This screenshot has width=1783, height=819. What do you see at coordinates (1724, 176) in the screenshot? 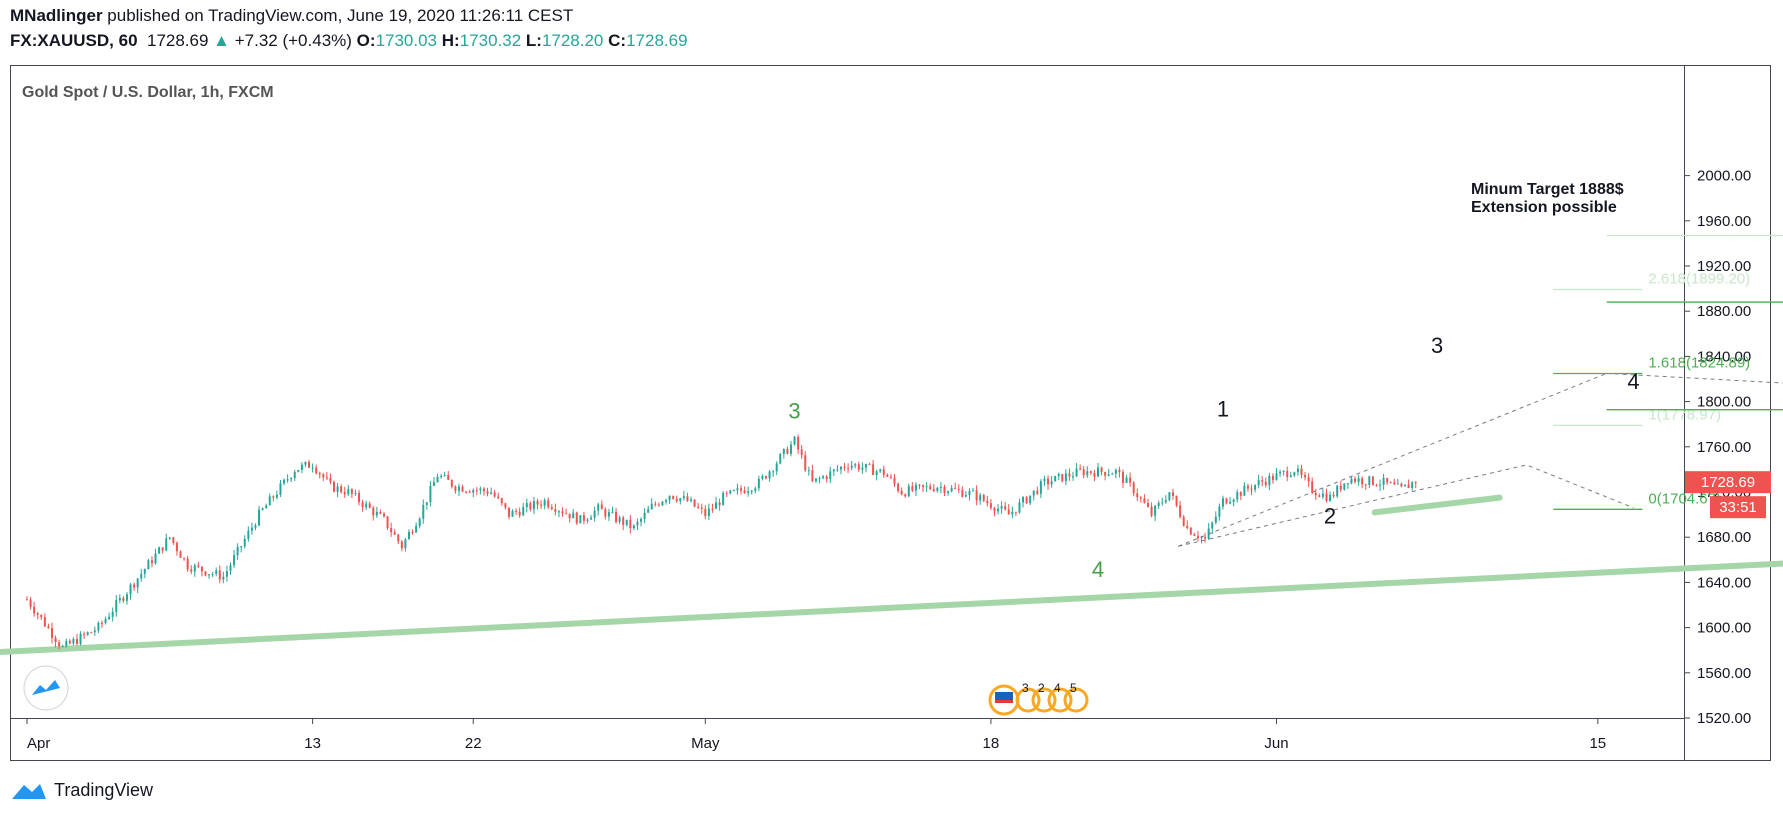
I see `price-tick-label: 2000.00` at bounding box center [1724, 176].